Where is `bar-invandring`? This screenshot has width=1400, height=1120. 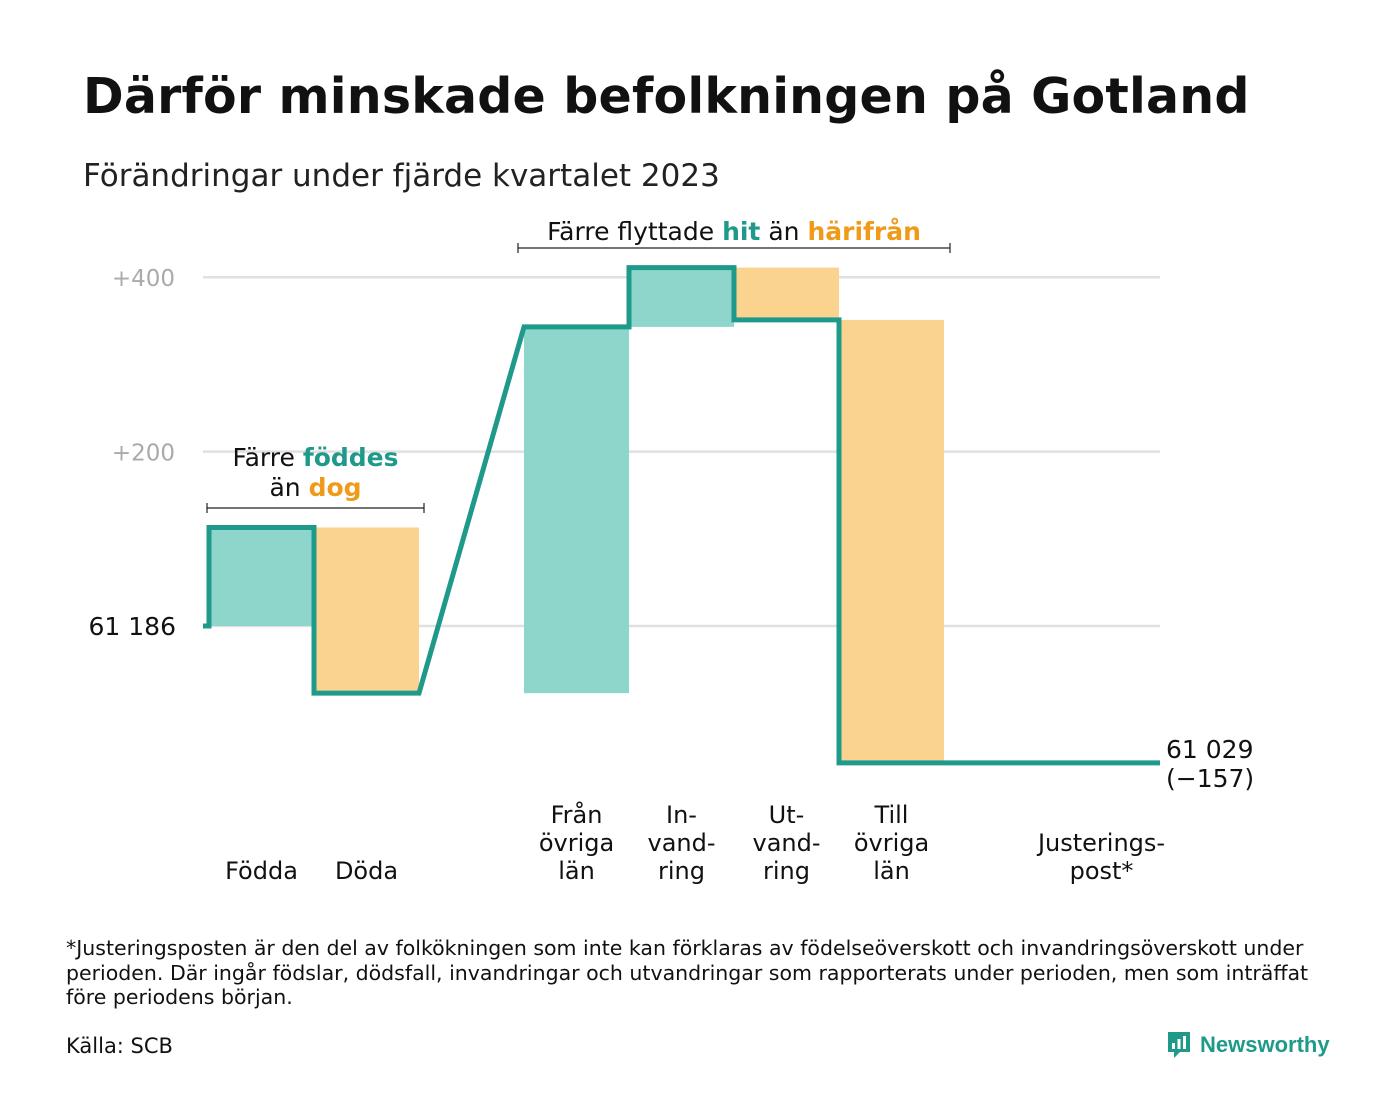 bar-invandring is located at coordinates (681, 297).